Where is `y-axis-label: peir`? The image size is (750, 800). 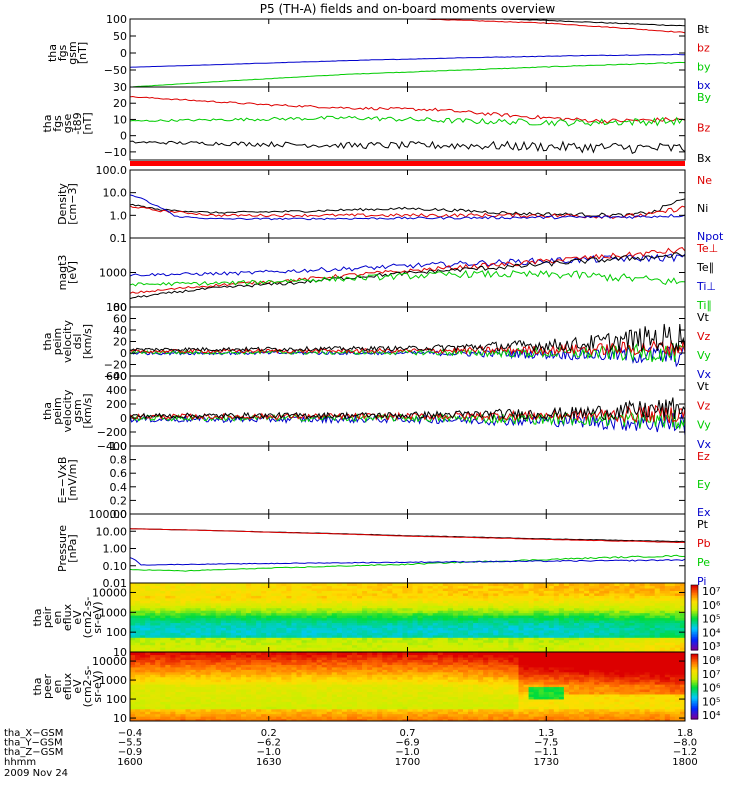
y-axis-label: peir is located at coordinates (47, 617).